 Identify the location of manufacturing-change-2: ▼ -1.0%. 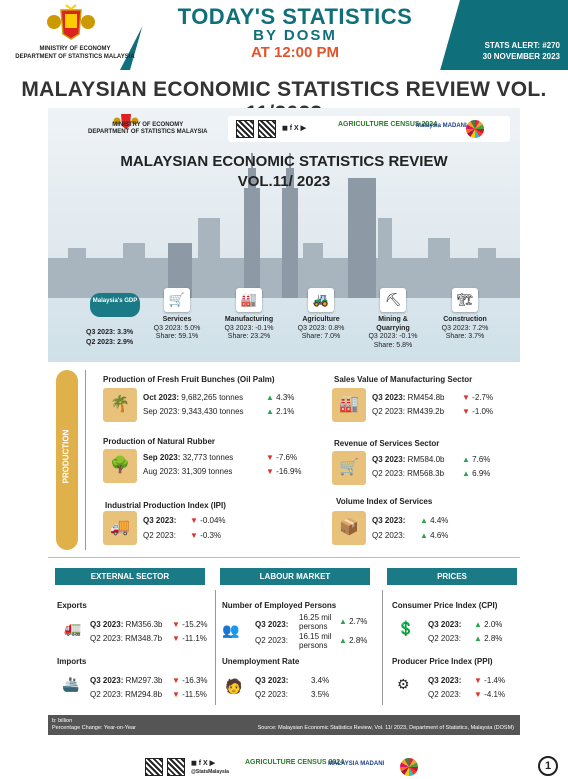
(478, 411).